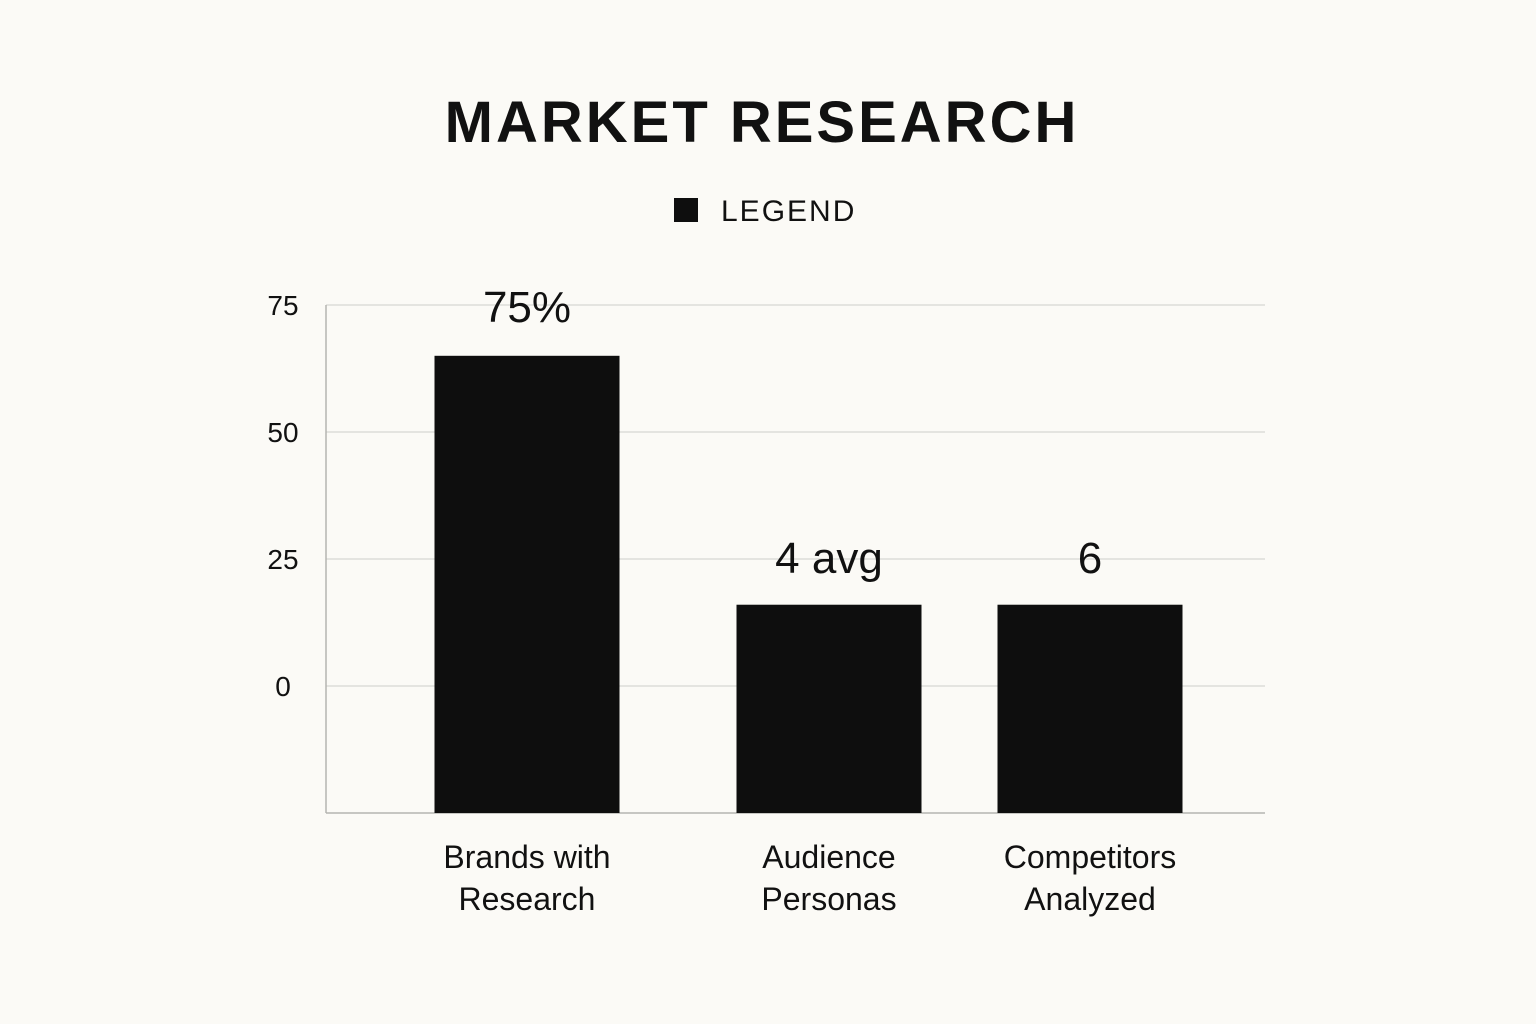 The height and width of the screenshot is (1024, 1536). What do you see at coordinates (282, 559) in the screenshot?
I see `y-tick-label: 25` at bounding box center [282, 559].